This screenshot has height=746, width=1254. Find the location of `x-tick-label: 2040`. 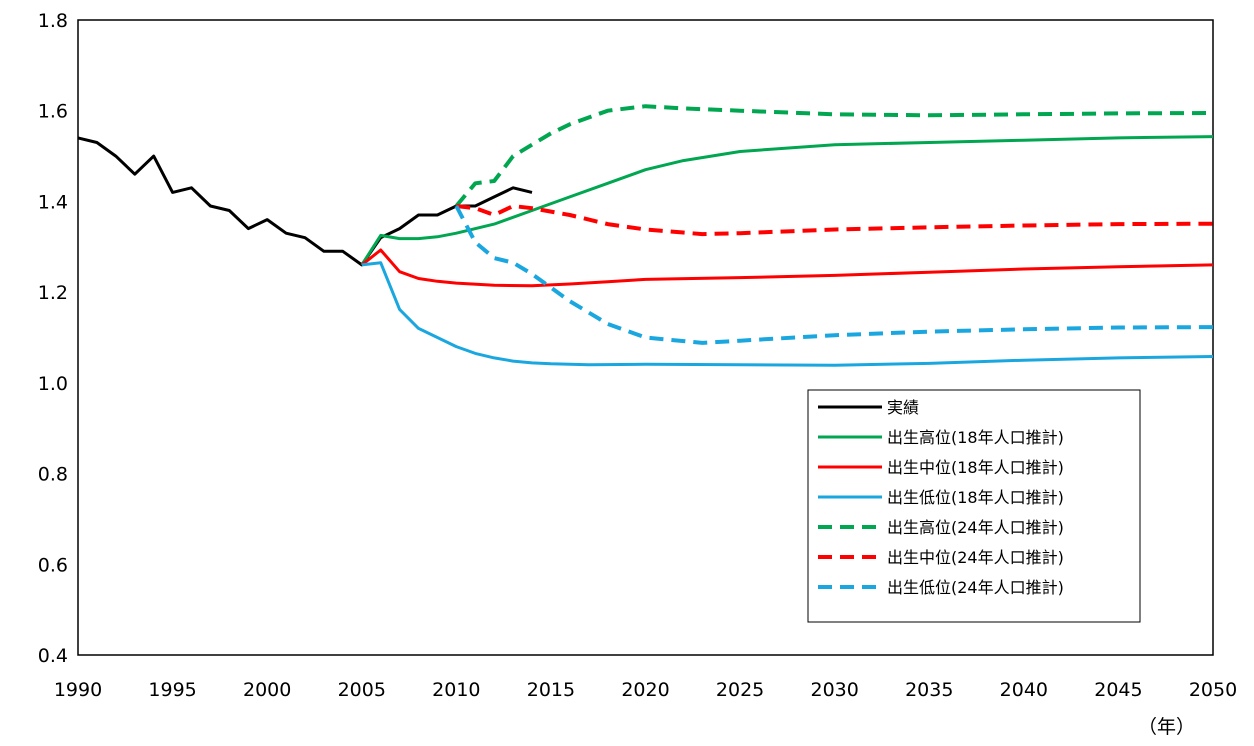

x-tick-label: 2040 is located at coordinates (1024, 690).